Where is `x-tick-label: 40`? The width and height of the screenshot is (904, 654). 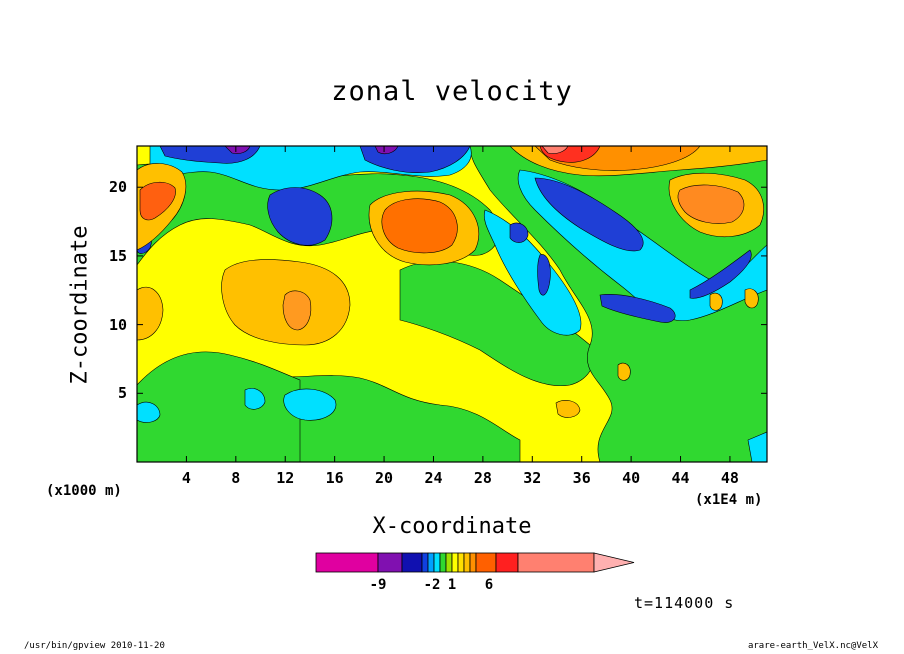 x-tick-label: 40 is located at coordinates (631, 478).